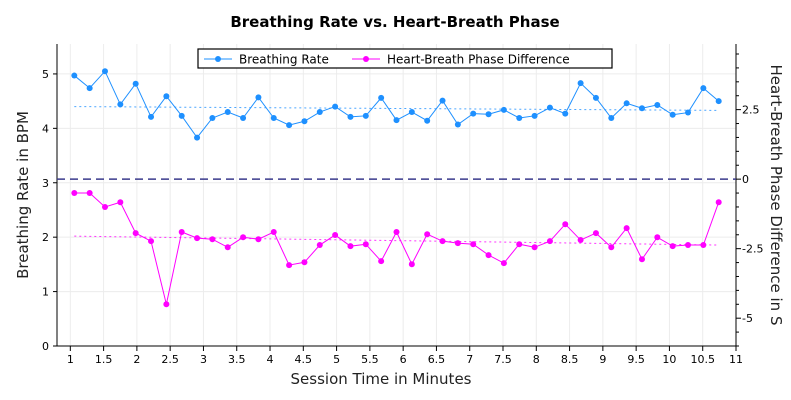  Describe the element at coordinates (45, 183) in the screenshot. I see `y-tick-label: 3` at that location.